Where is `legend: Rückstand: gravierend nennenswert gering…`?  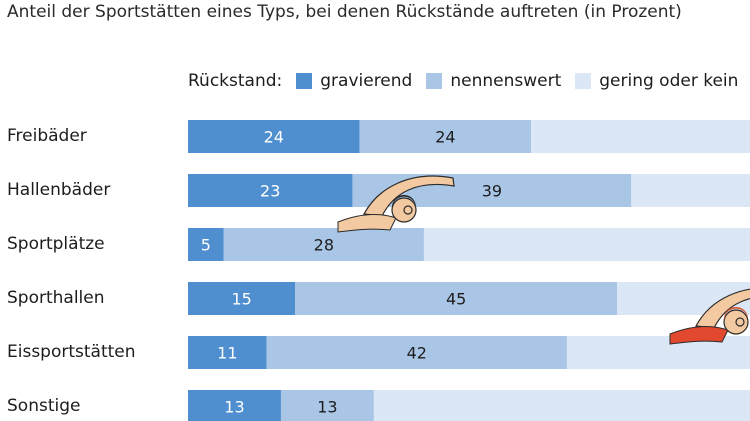 legend: Rückstand: gravierend nennenswert gering… is located at coordinates (469, 81).